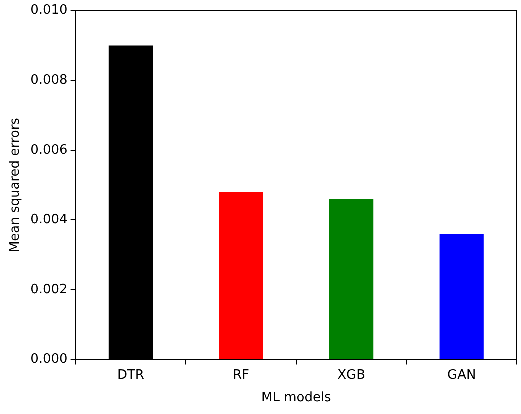  I want to click on y-tick-label: 0.006, so click(49, 150).